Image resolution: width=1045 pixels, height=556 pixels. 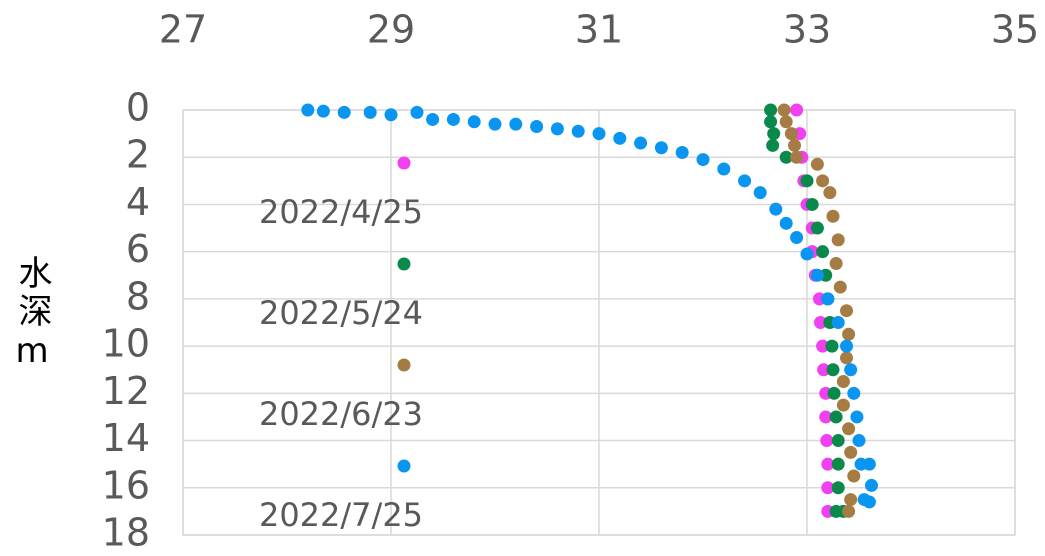 What do you see at coordinates (138, 202) in the screenshot?
I see `y-tick-label: 4` at bounding box center [138, 202].